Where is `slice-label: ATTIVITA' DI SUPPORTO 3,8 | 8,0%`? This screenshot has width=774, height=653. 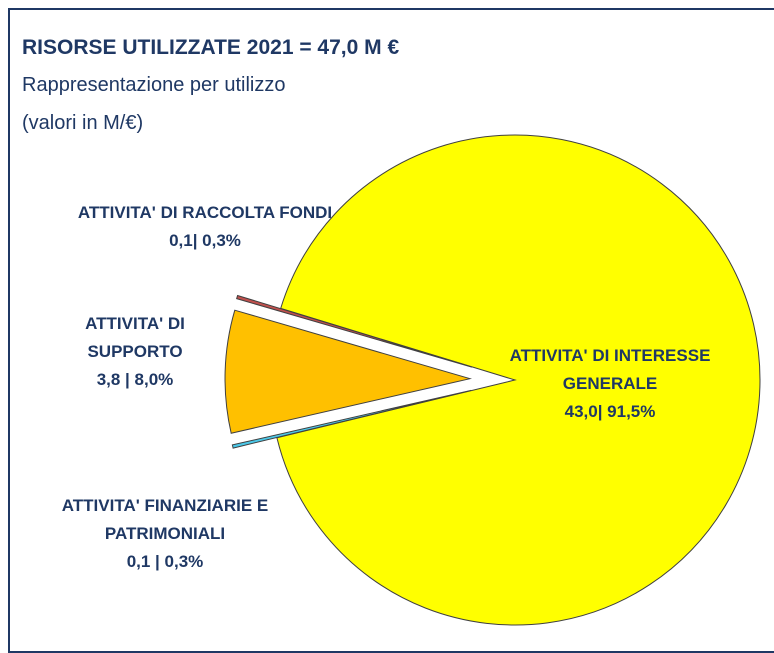 slice-label: ATTIVITA' DI SUPPORTO 3,8 | 8,0% is located at coordinates (135, 352).